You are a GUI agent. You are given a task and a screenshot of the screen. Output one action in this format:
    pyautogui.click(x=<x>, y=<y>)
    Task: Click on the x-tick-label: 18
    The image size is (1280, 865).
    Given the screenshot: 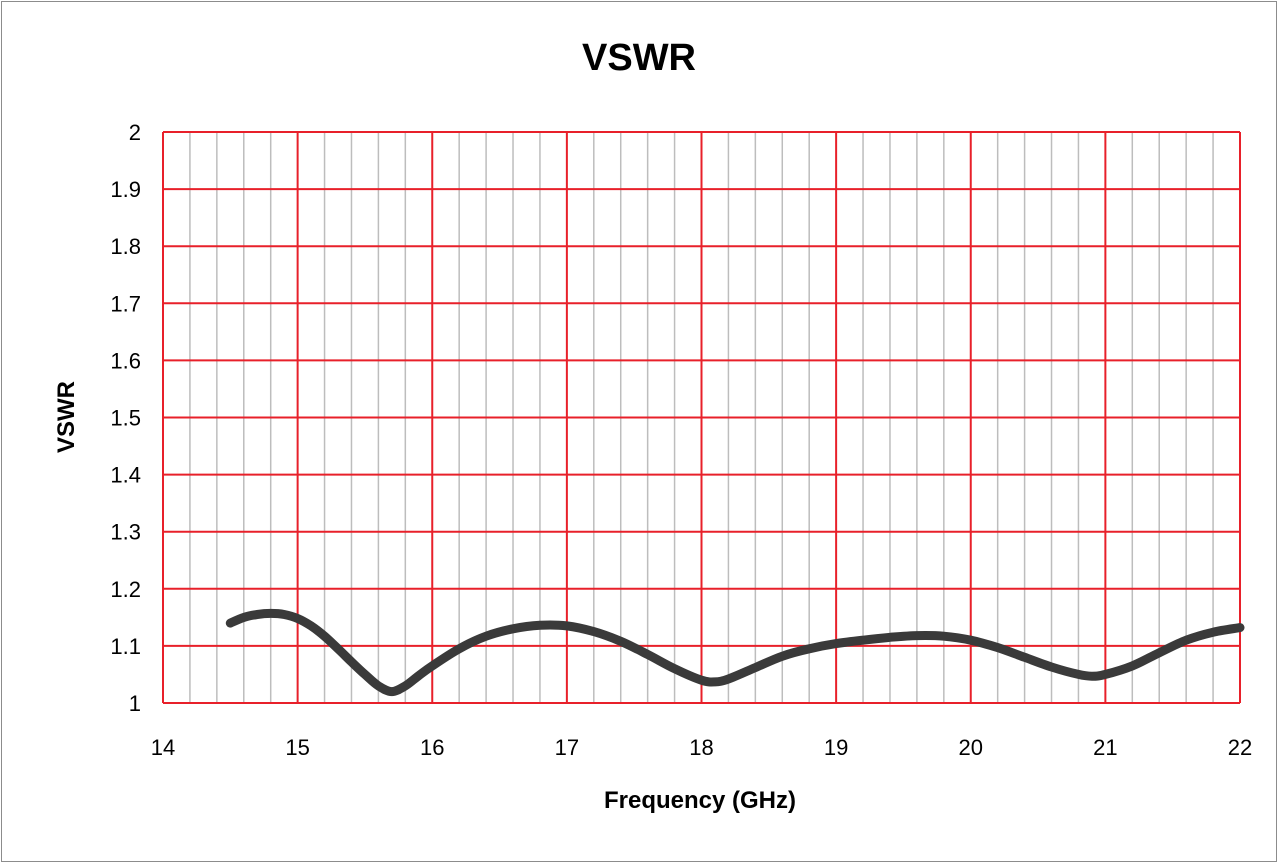 What is the action you would take?
    pyautogui.click(x=701, y=747)
    